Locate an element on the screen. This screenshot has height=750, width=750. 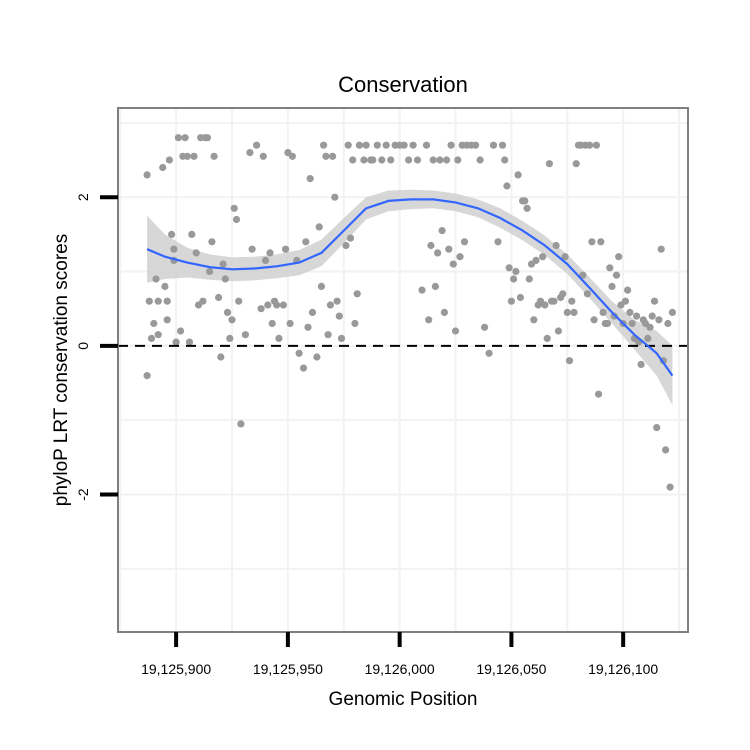
y-axis-label: phyloP LRT conservation scores is located at coordinates (61, 370).